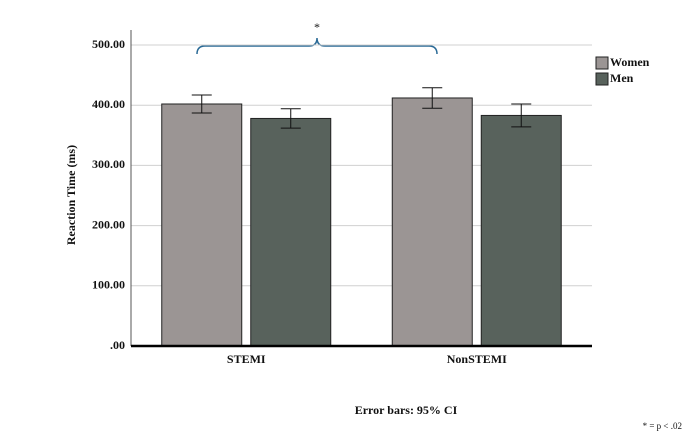 The image size is (685, 436). Describe the element at coordinates (246, 359) in the screenshot. I see `x-tick-label: STEMI` at that location.